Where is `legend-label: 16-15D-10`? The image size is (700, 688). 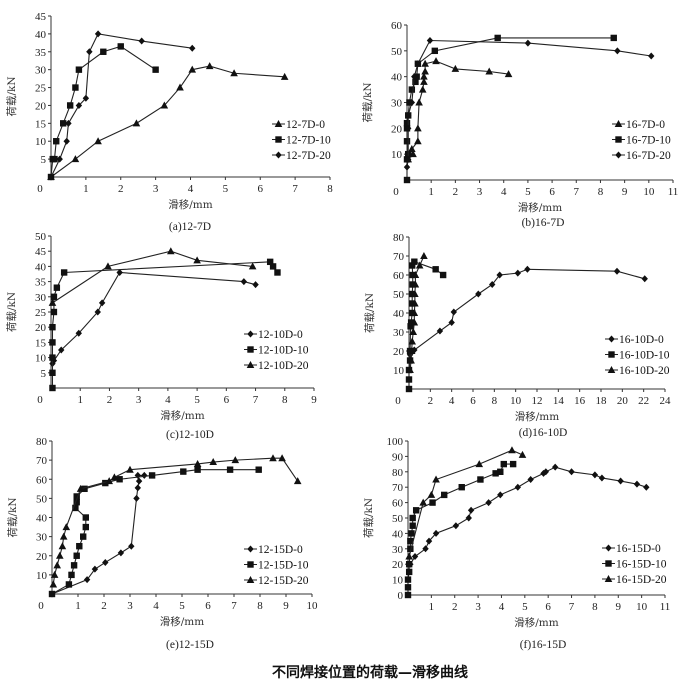 legend-label: 16-15D-10 is located at coordinates (641, 565).